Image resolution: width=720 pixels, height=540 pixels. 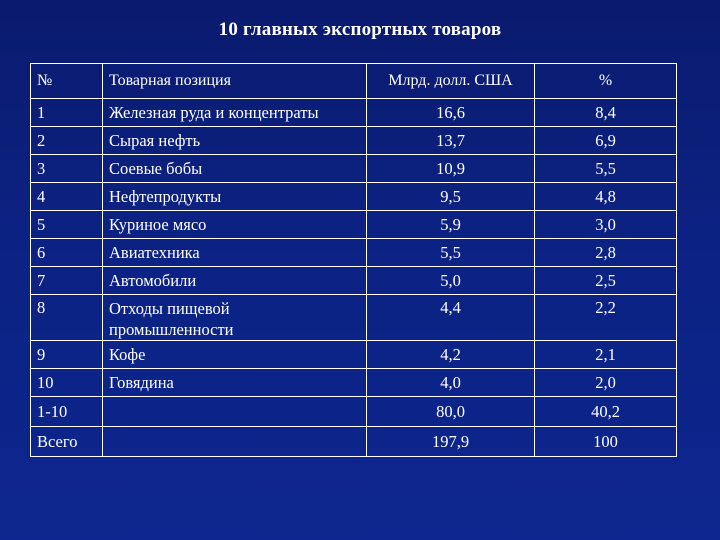 I want to click on row-percent: 40,2, so click(x=605, y=411).